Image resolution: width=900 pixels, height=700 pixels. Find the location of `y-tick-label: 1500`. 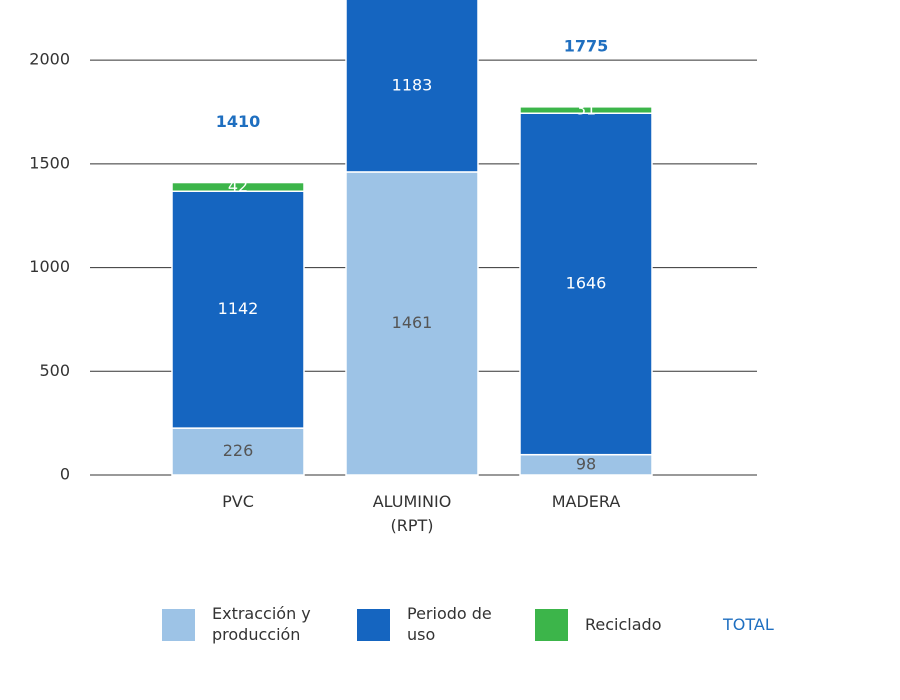

y-tick-label: 1500 is located at coordinates (49, 162).